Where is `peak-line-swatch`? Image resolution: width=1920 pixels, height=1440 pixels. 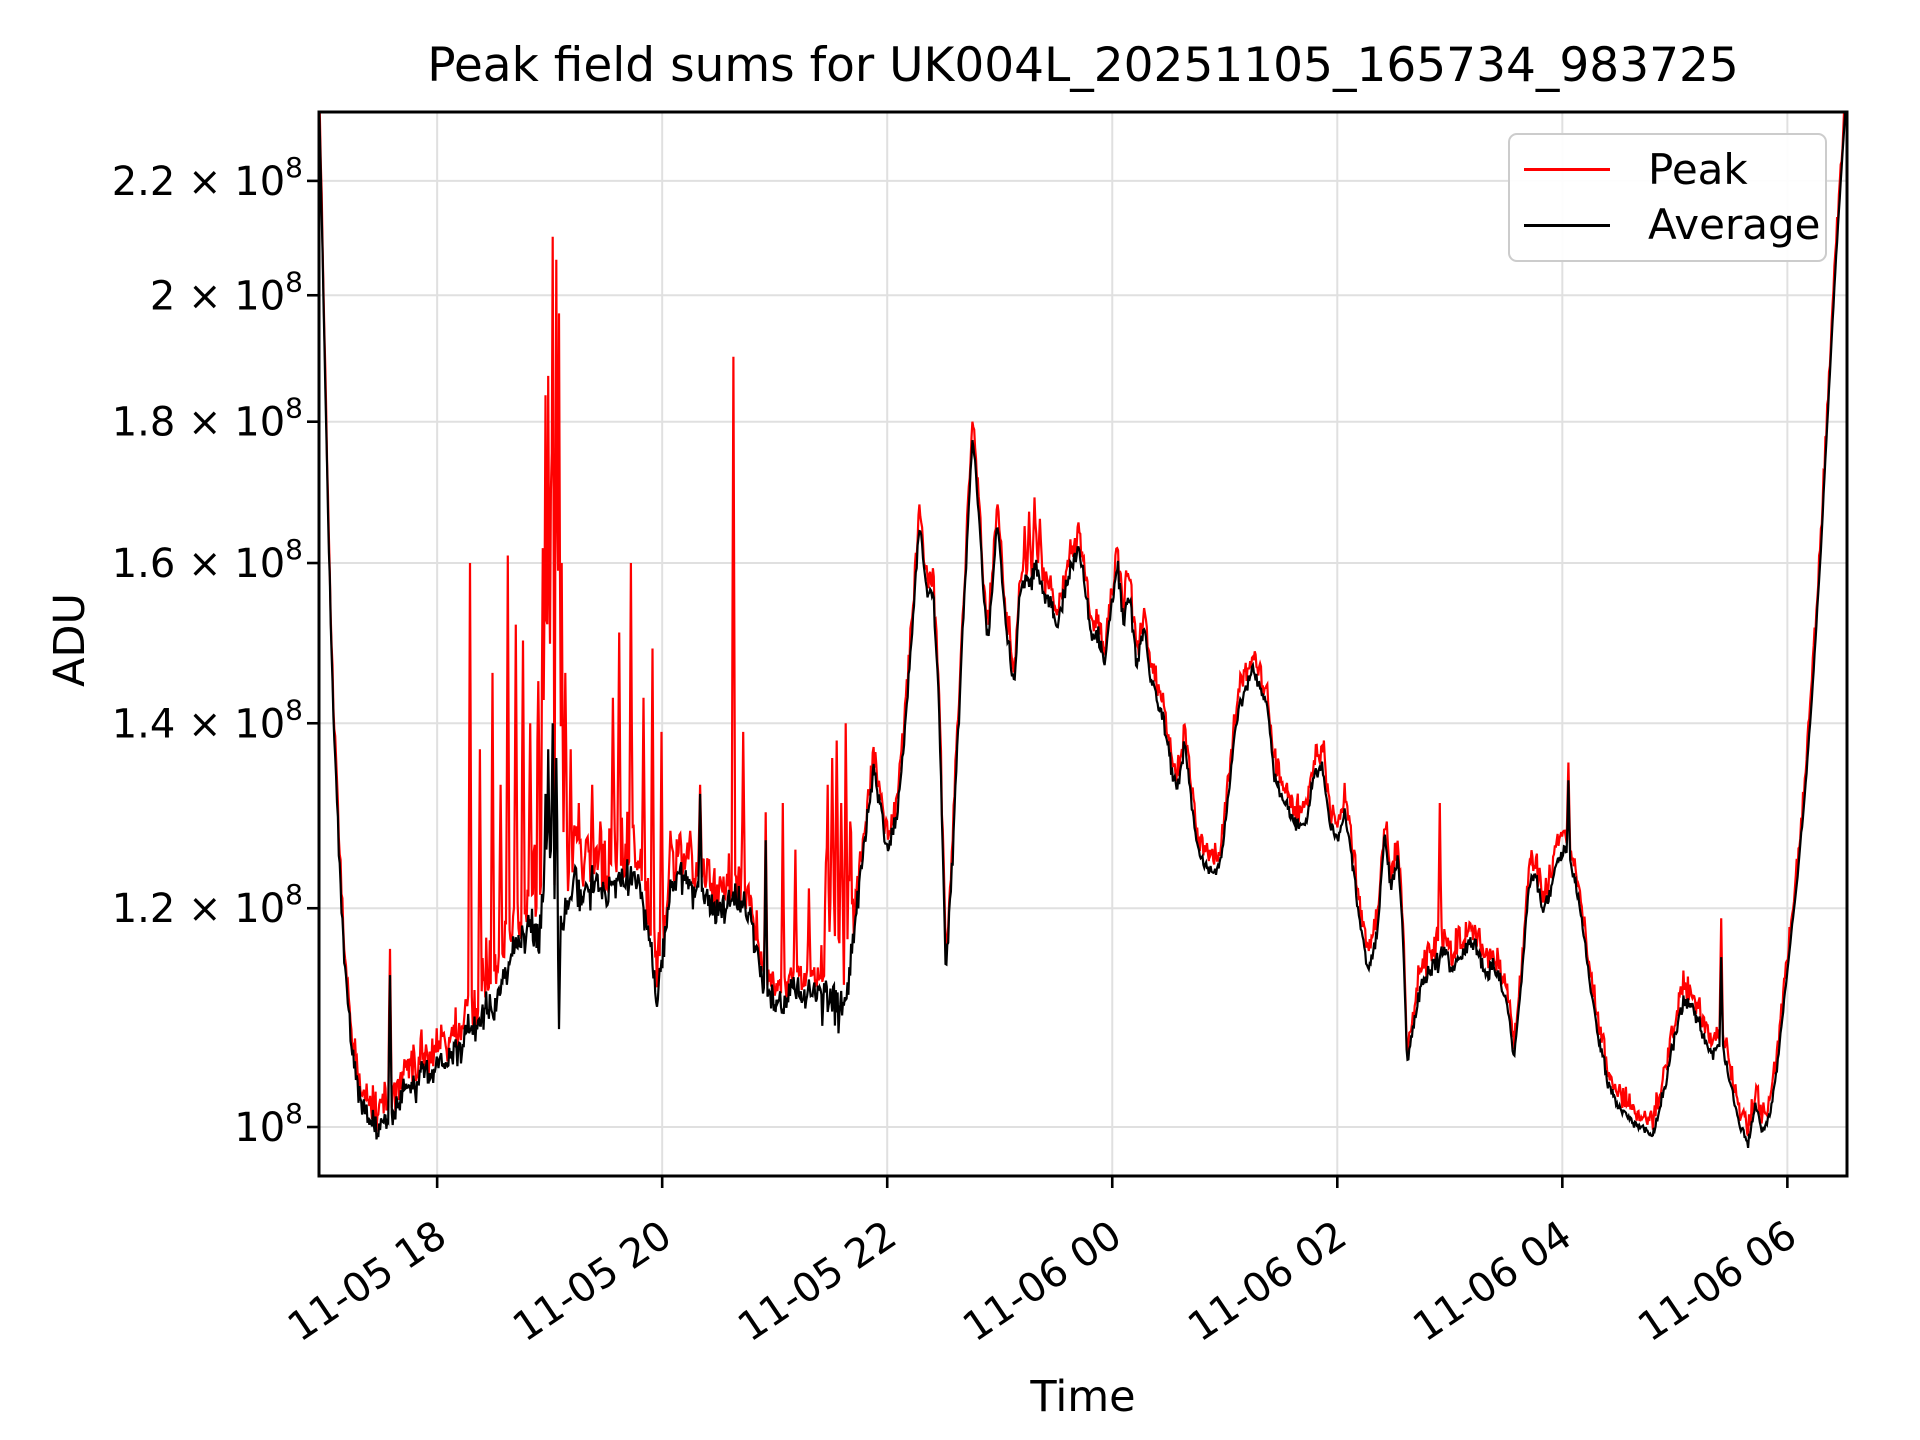 peak-line-swatch is located at coordinates (1567, 170).